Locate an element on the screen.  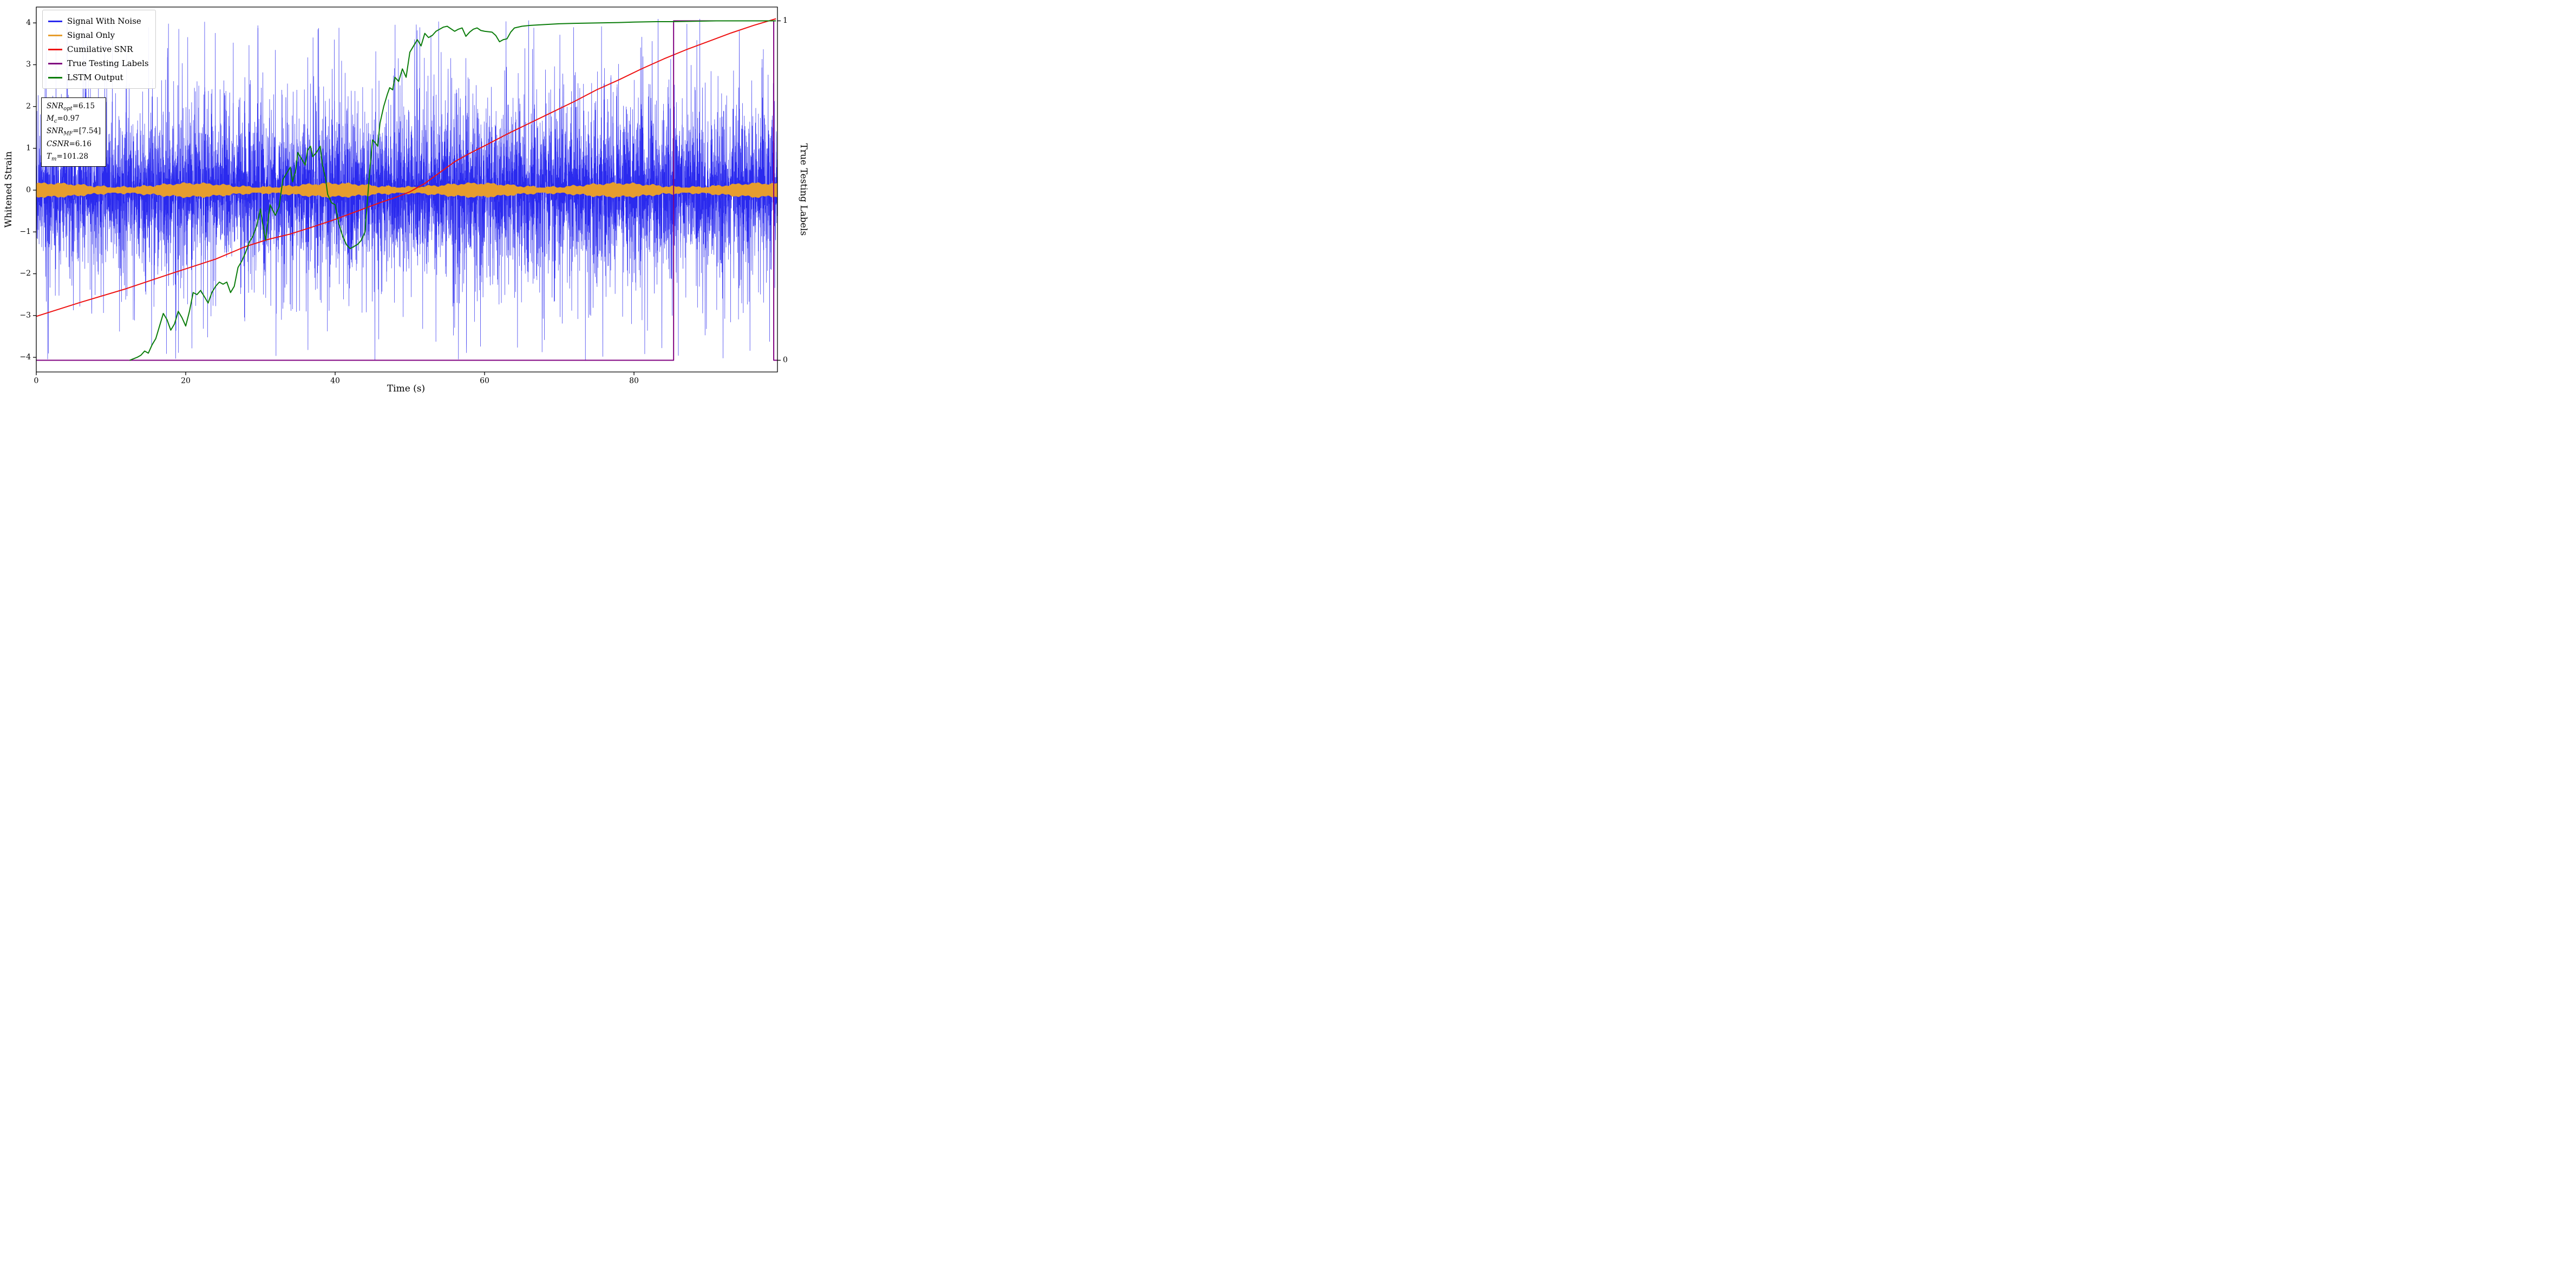
legend-item: Cumilative SNR is located at coordinates (98, 49).